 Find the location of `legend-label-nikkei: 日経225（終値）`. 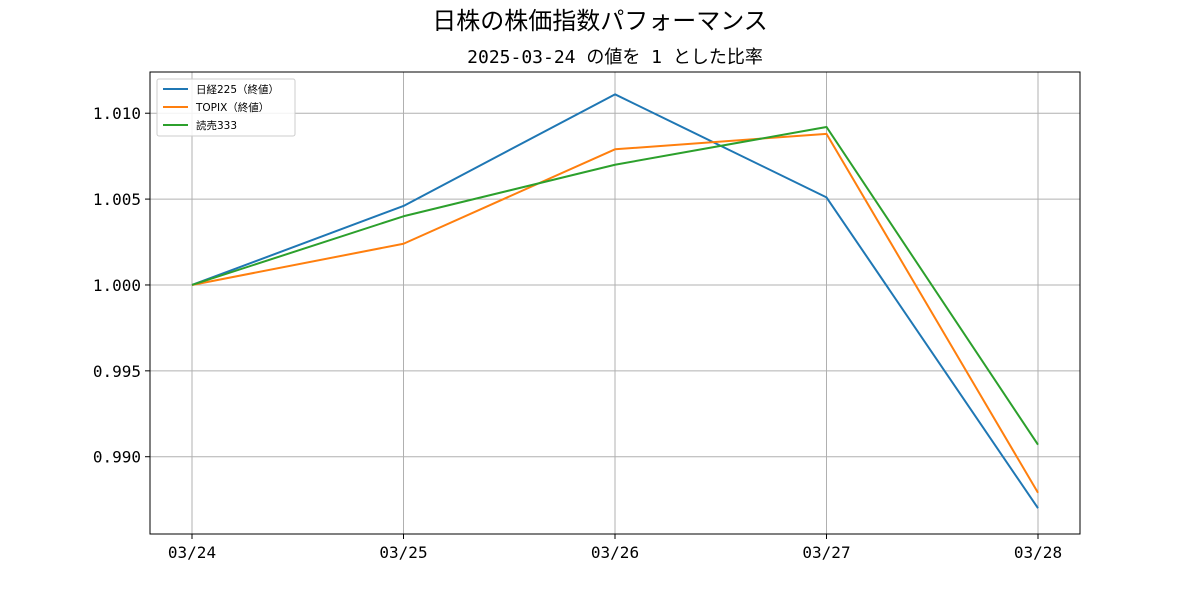

legend-label-nikkei: 日経225（終値） is located at coordinates (237, 89).